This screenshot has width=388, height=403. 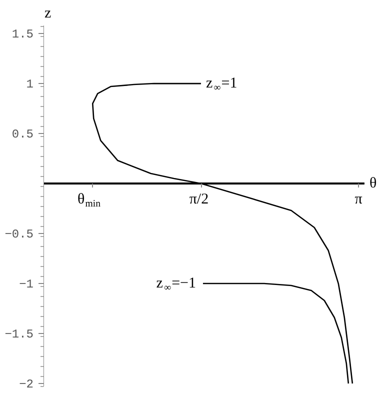 What do you see at coordinates (373, 184) in the screenshot?
I see `x-axis-title: θ` at bounding box center [373, 184].